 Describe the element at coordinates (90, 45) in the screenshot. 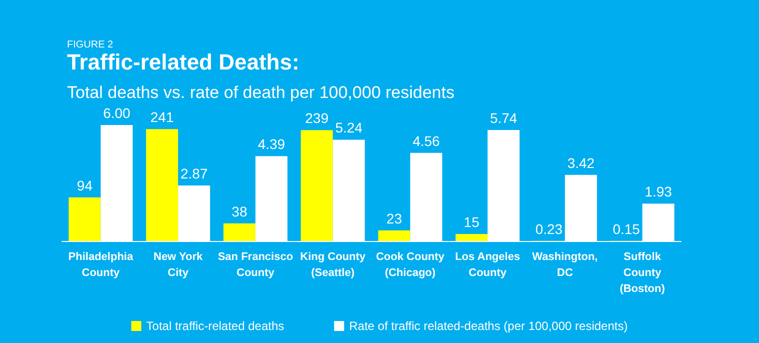

I see `caption: FIGURE 2` at that location.